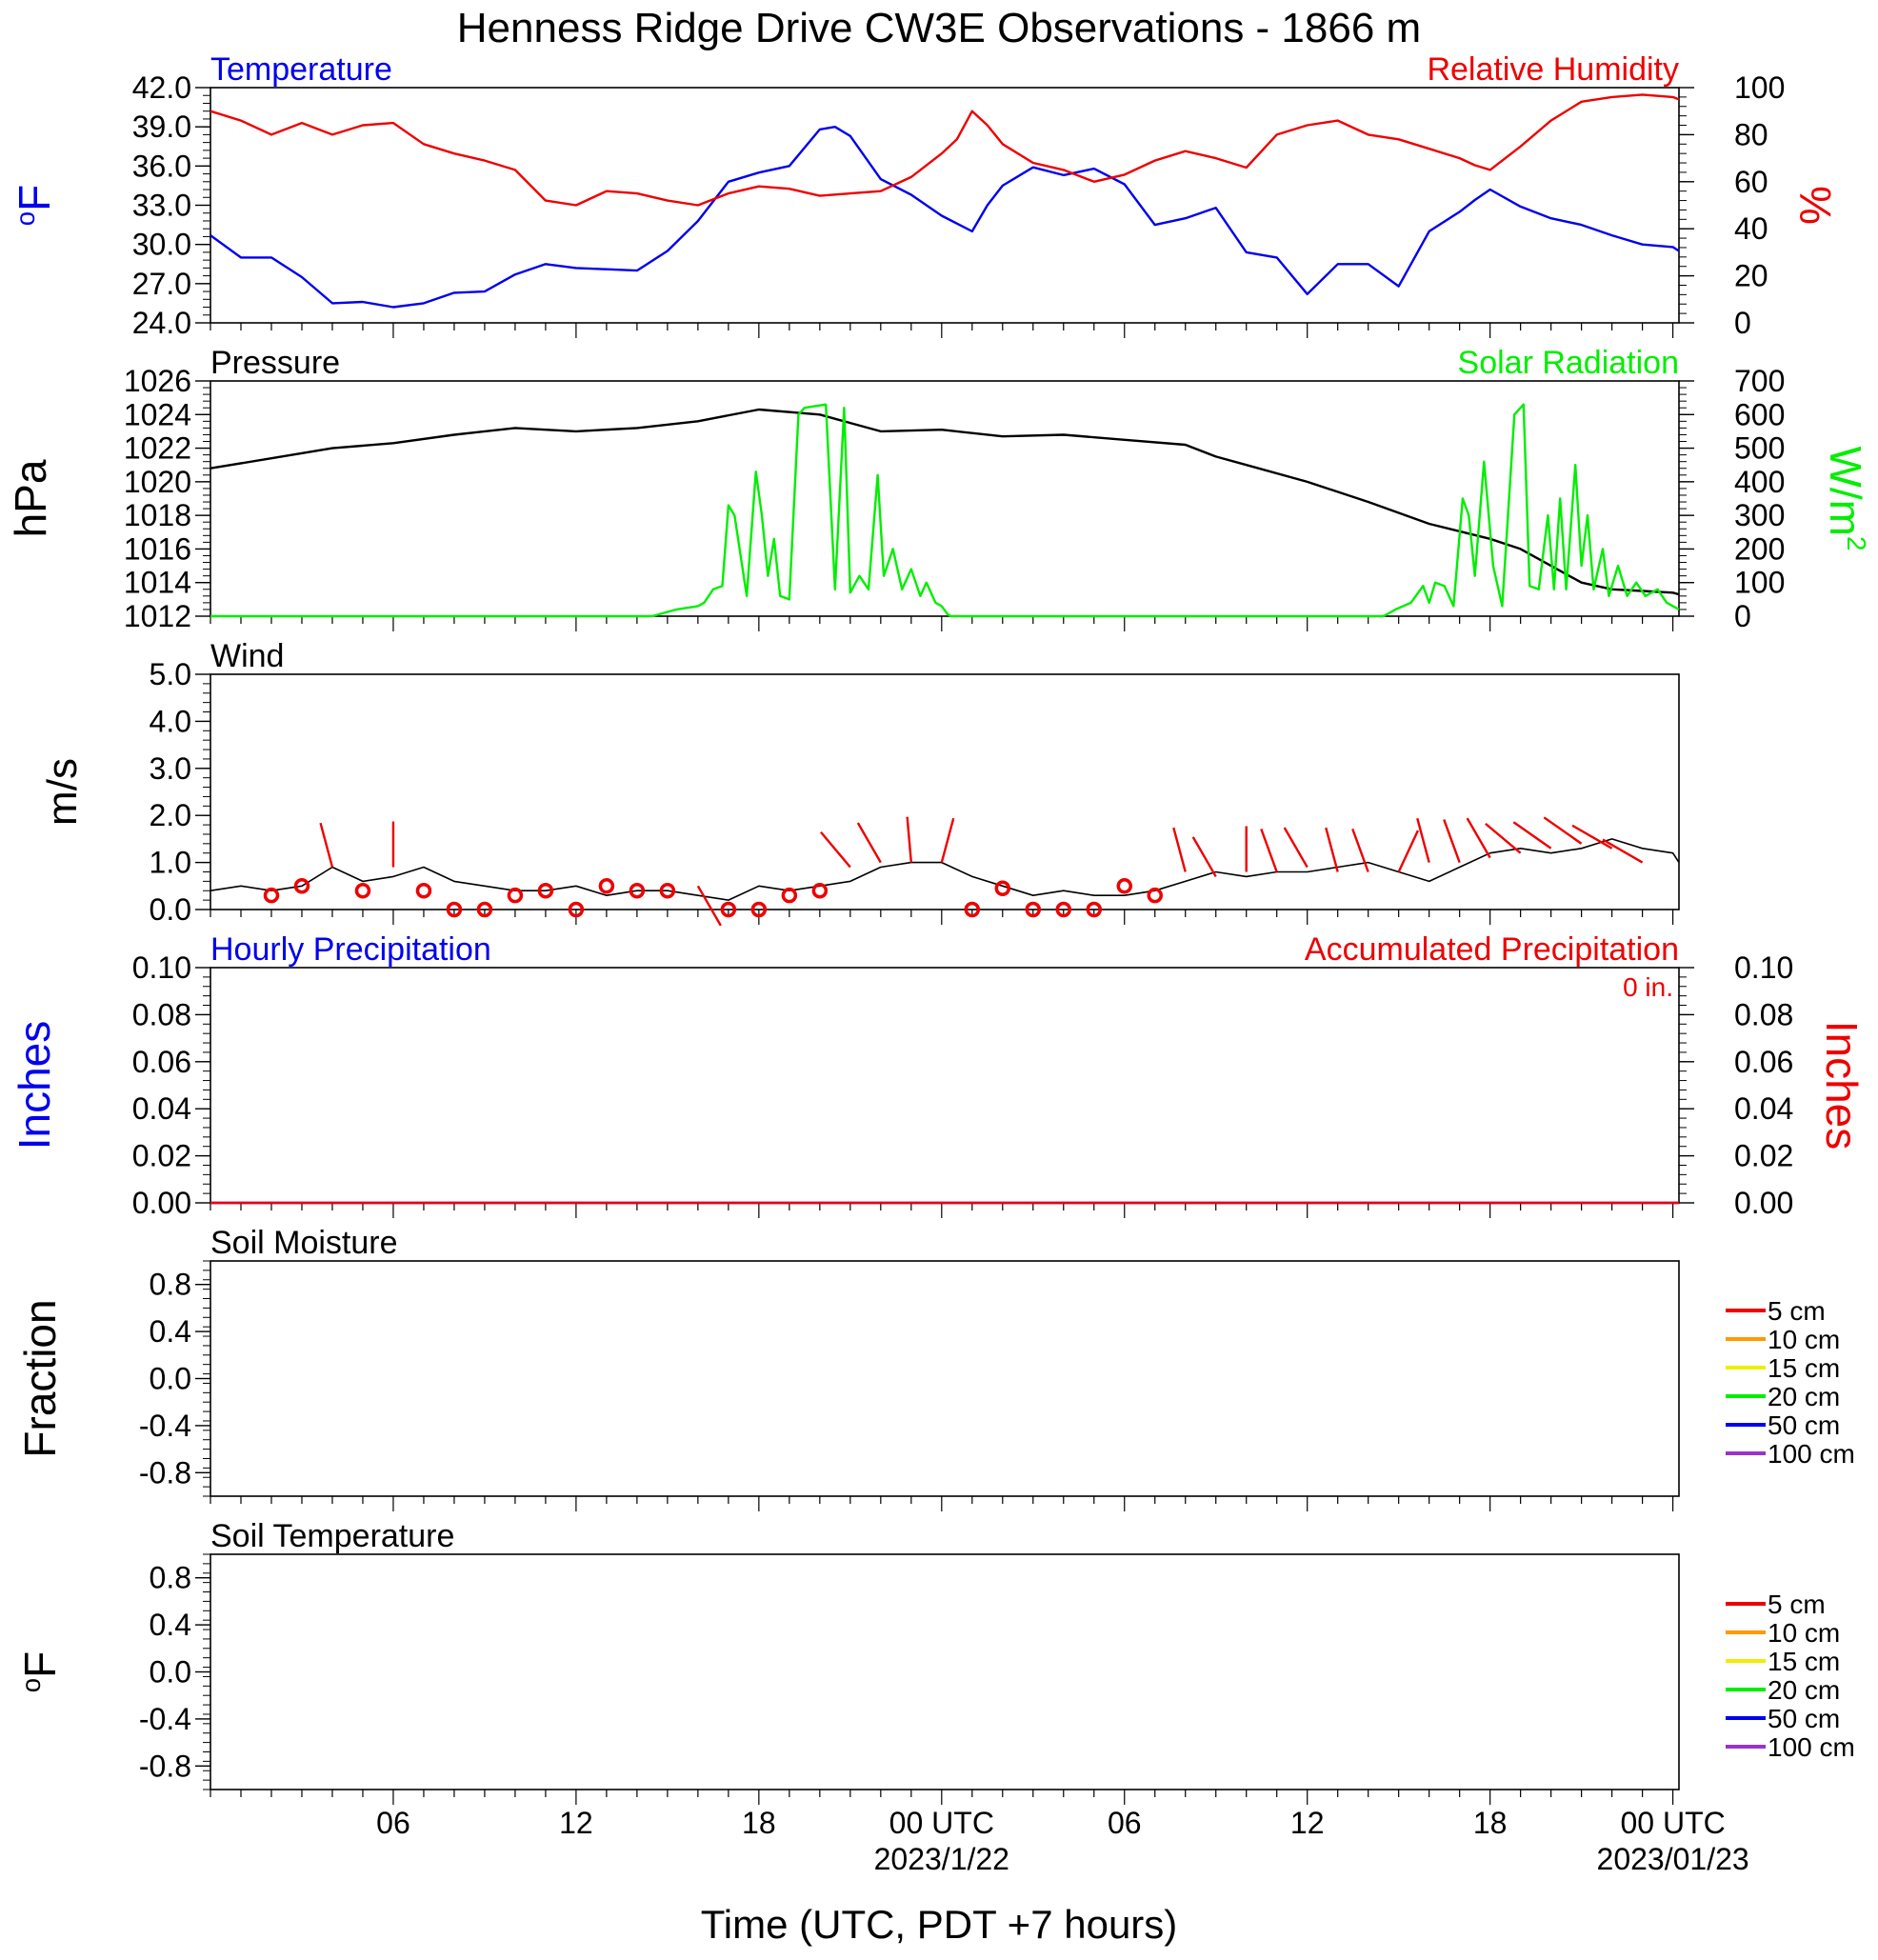  Describe the element at coordinates (1763, 1156) in the screenshot. I see `precip-ytick-right-label: 0.02` at that location.